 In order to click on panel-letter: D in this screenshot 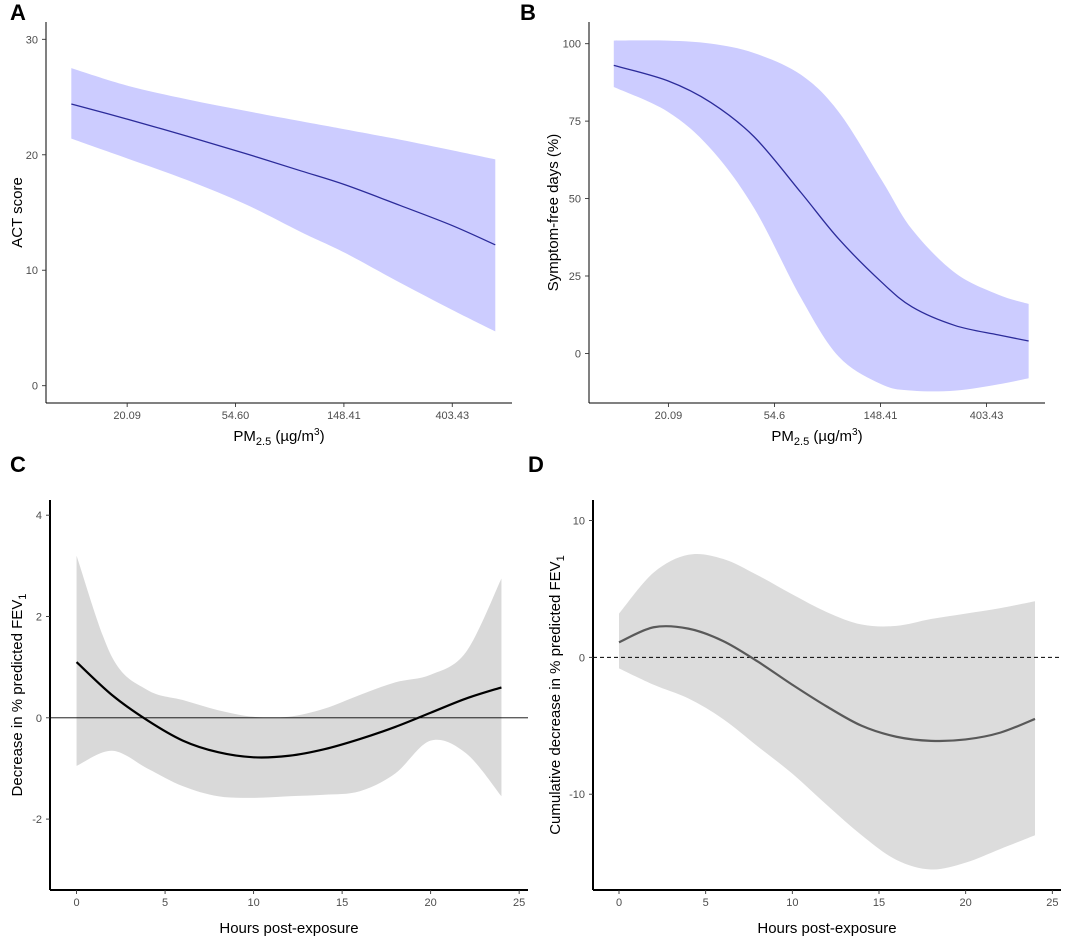, I will do `click(536, 464)`.